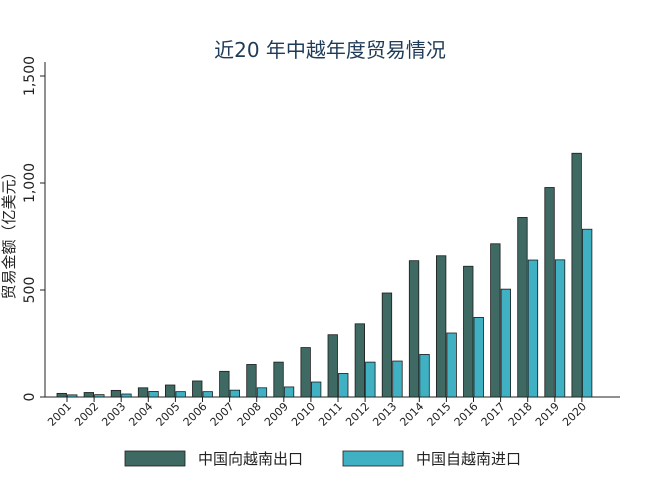  What do you see at coordinates (384, 414) in the screenshot?
I see `x-tick-label: 2013` at bounding box center [384, 414].